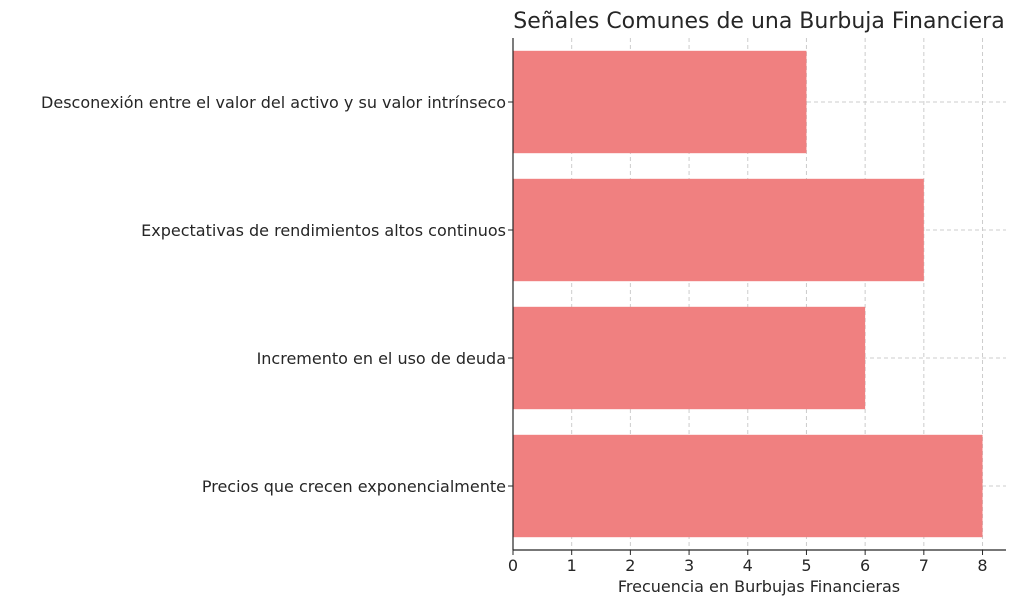  What do you see at coordinates (759, 586) in the screenshot?
I see `x-axis-label: Frecuencia en Burbujas Financieras` at bounding box center [759, 586].